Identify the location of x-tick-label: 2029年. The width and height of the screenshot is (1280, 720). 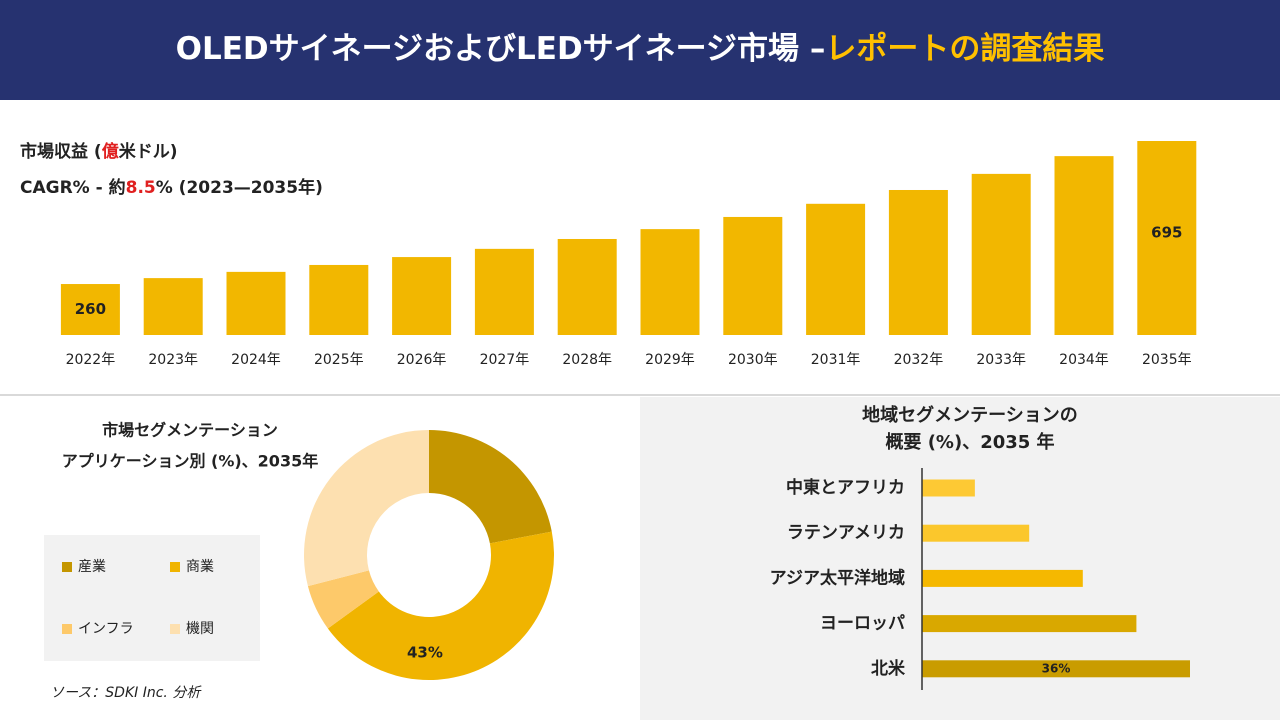
(670, 360).